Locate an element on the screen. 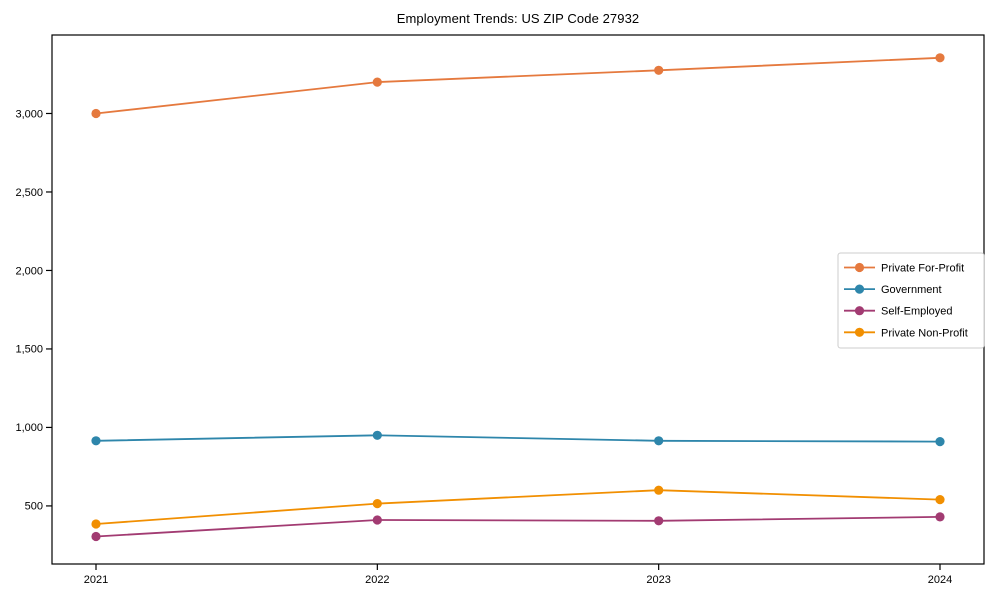 The image size is (1000, 600). series-private-for-profit is located at coordinates (518, 86).